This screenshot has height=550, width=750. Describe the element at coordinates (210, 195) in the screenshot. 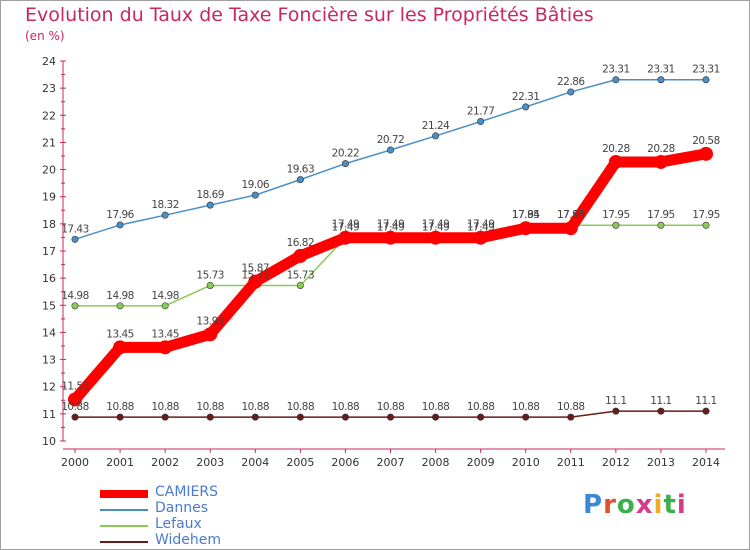

I see `data-label: 18.69` at that location.